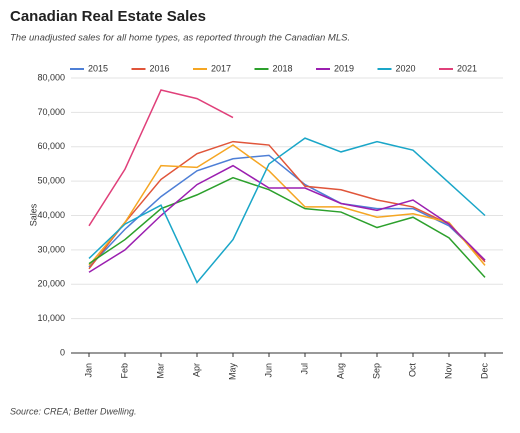 The image size is (520, 433). Describe the element at coordinates (51, 112) in the screenshot. I see `y-tick-label: 70,000` at that location.